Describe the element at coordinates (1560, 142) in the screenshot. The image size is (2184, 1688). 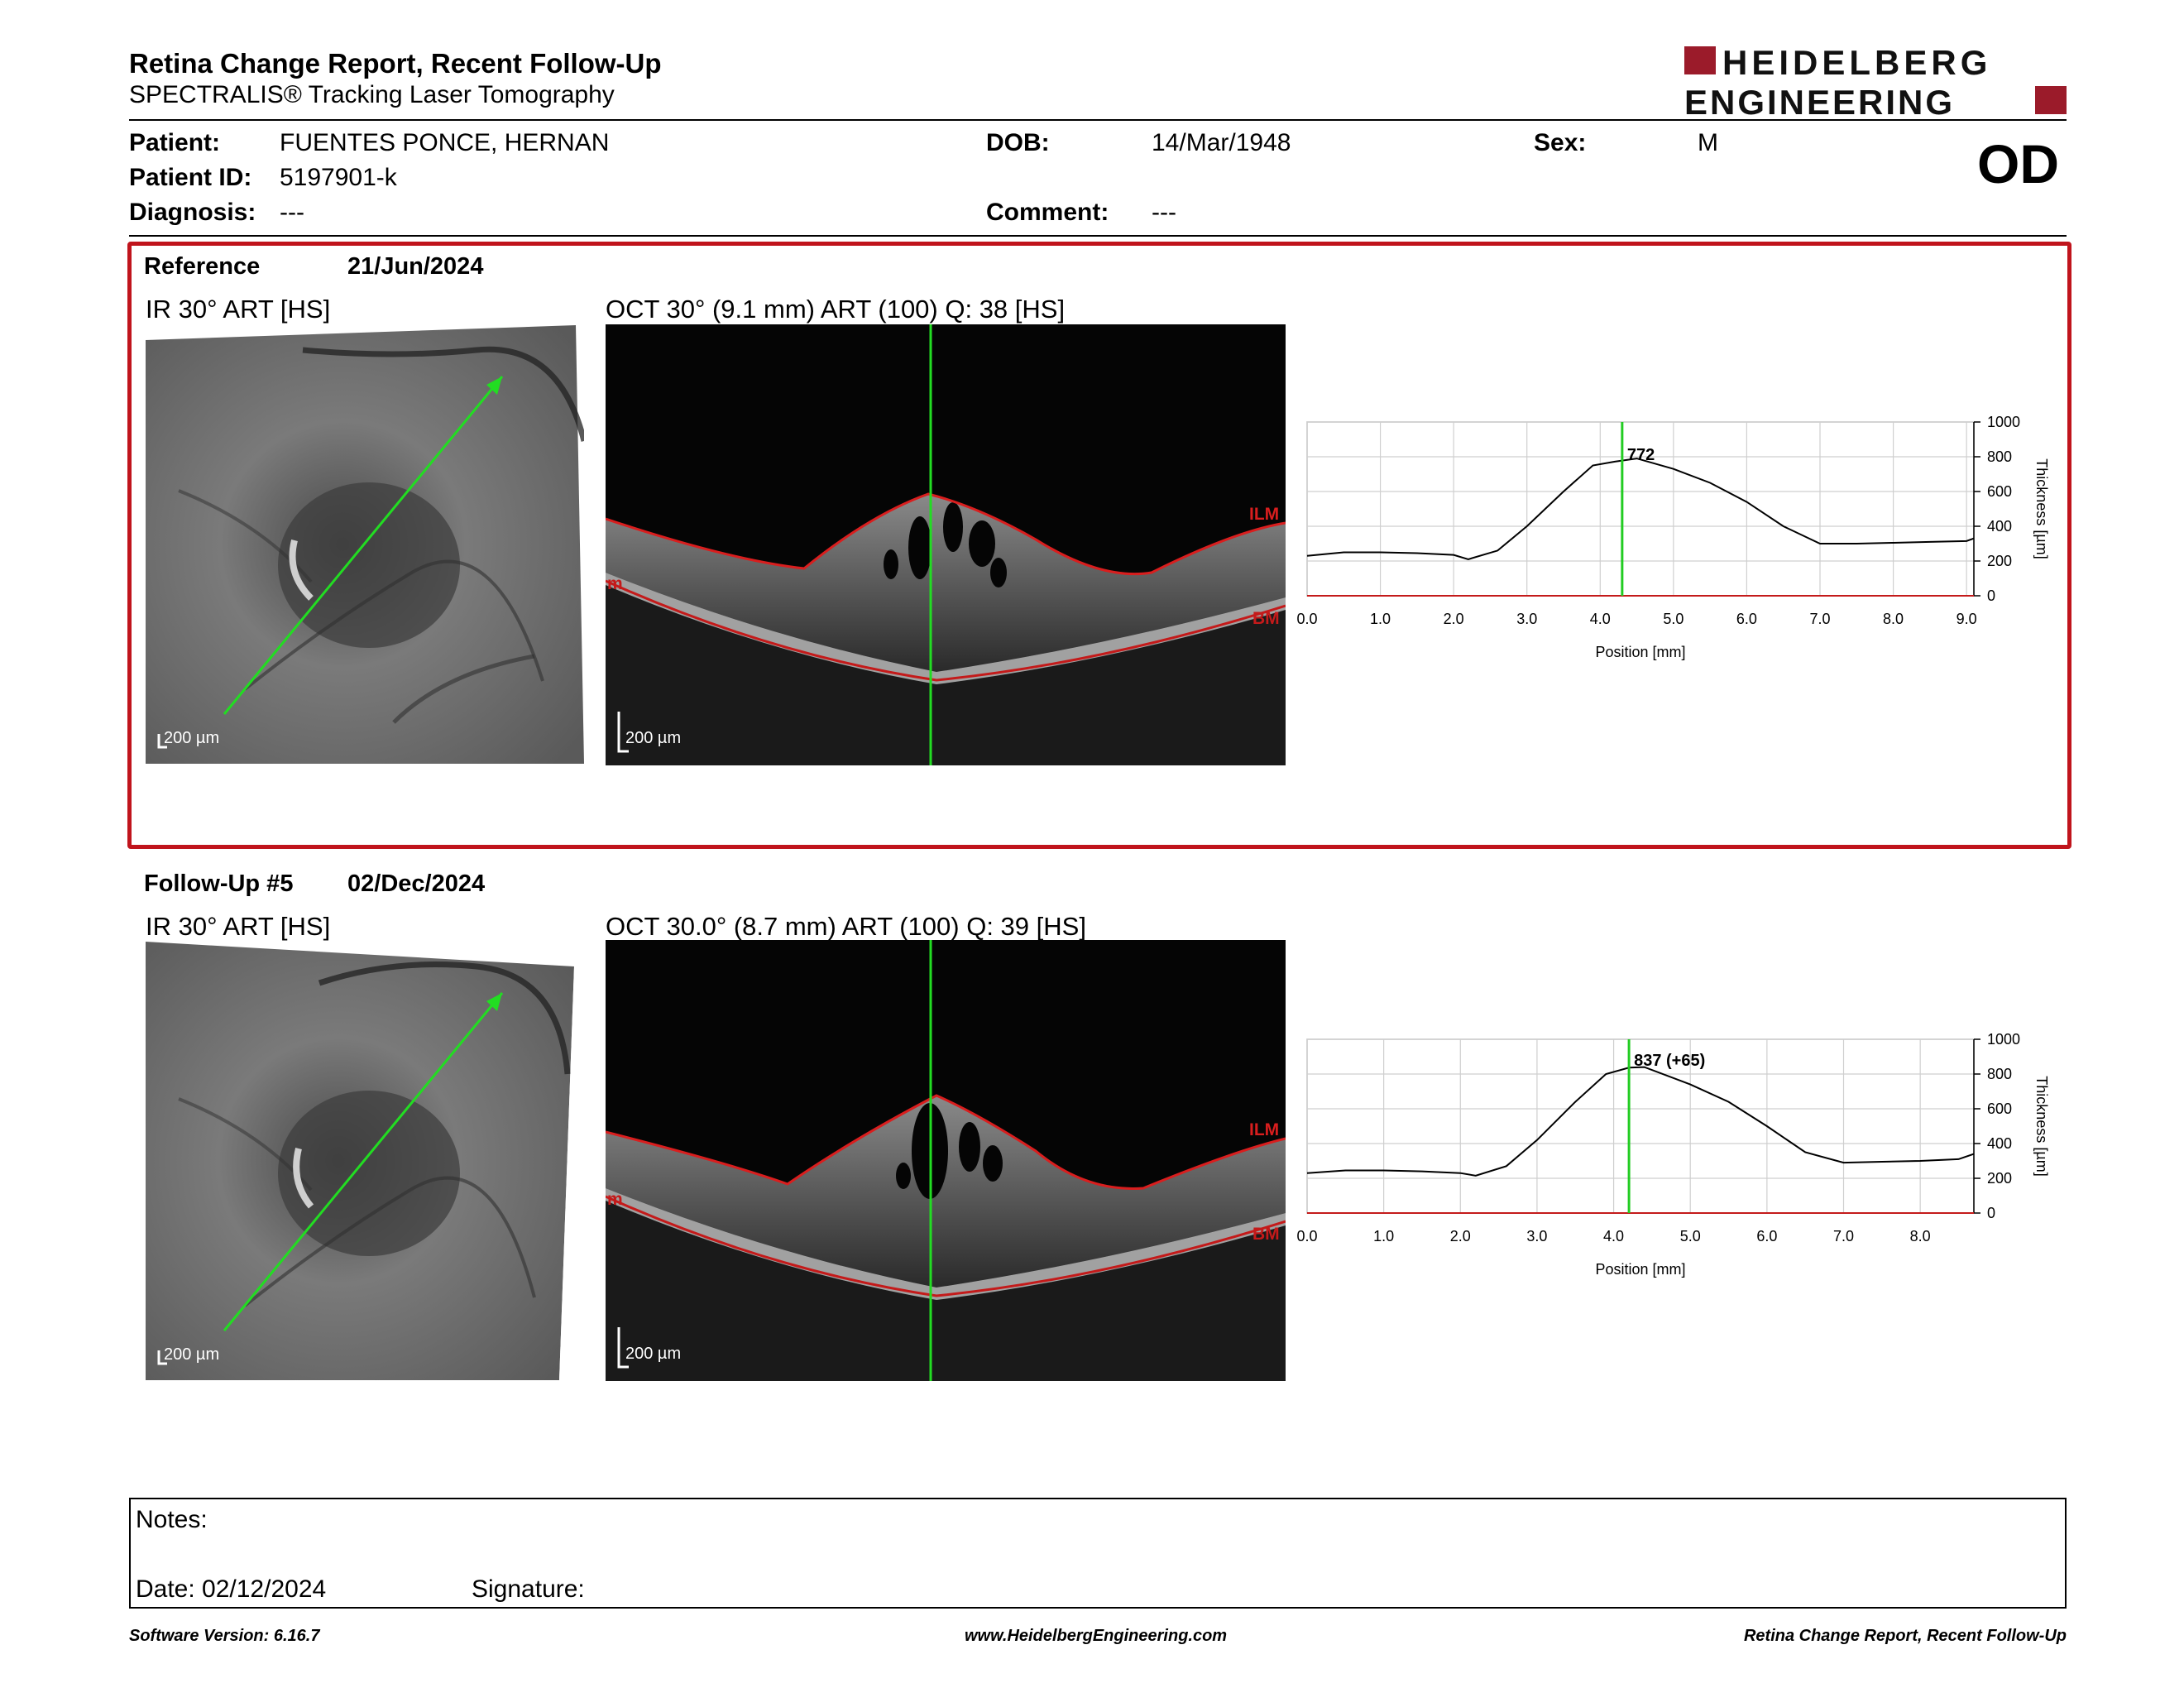
I see `sex-label: Sex:` at that location.